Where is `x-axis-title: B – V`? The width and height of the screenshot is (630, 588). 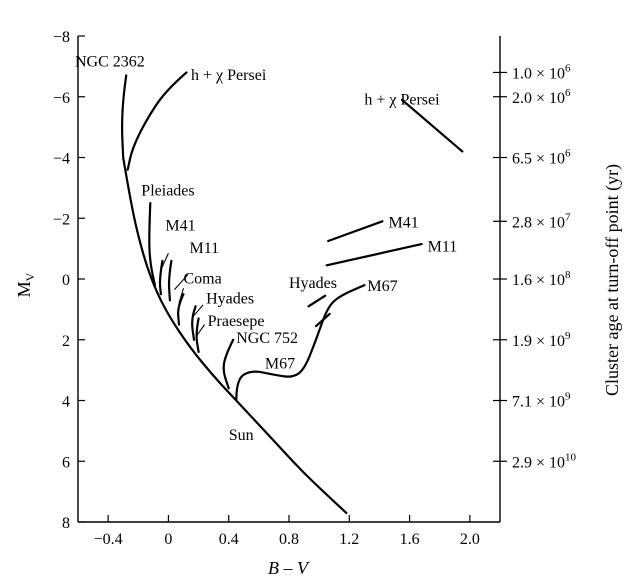
x-axis-title: B – V is located at coordinates (289, 568).